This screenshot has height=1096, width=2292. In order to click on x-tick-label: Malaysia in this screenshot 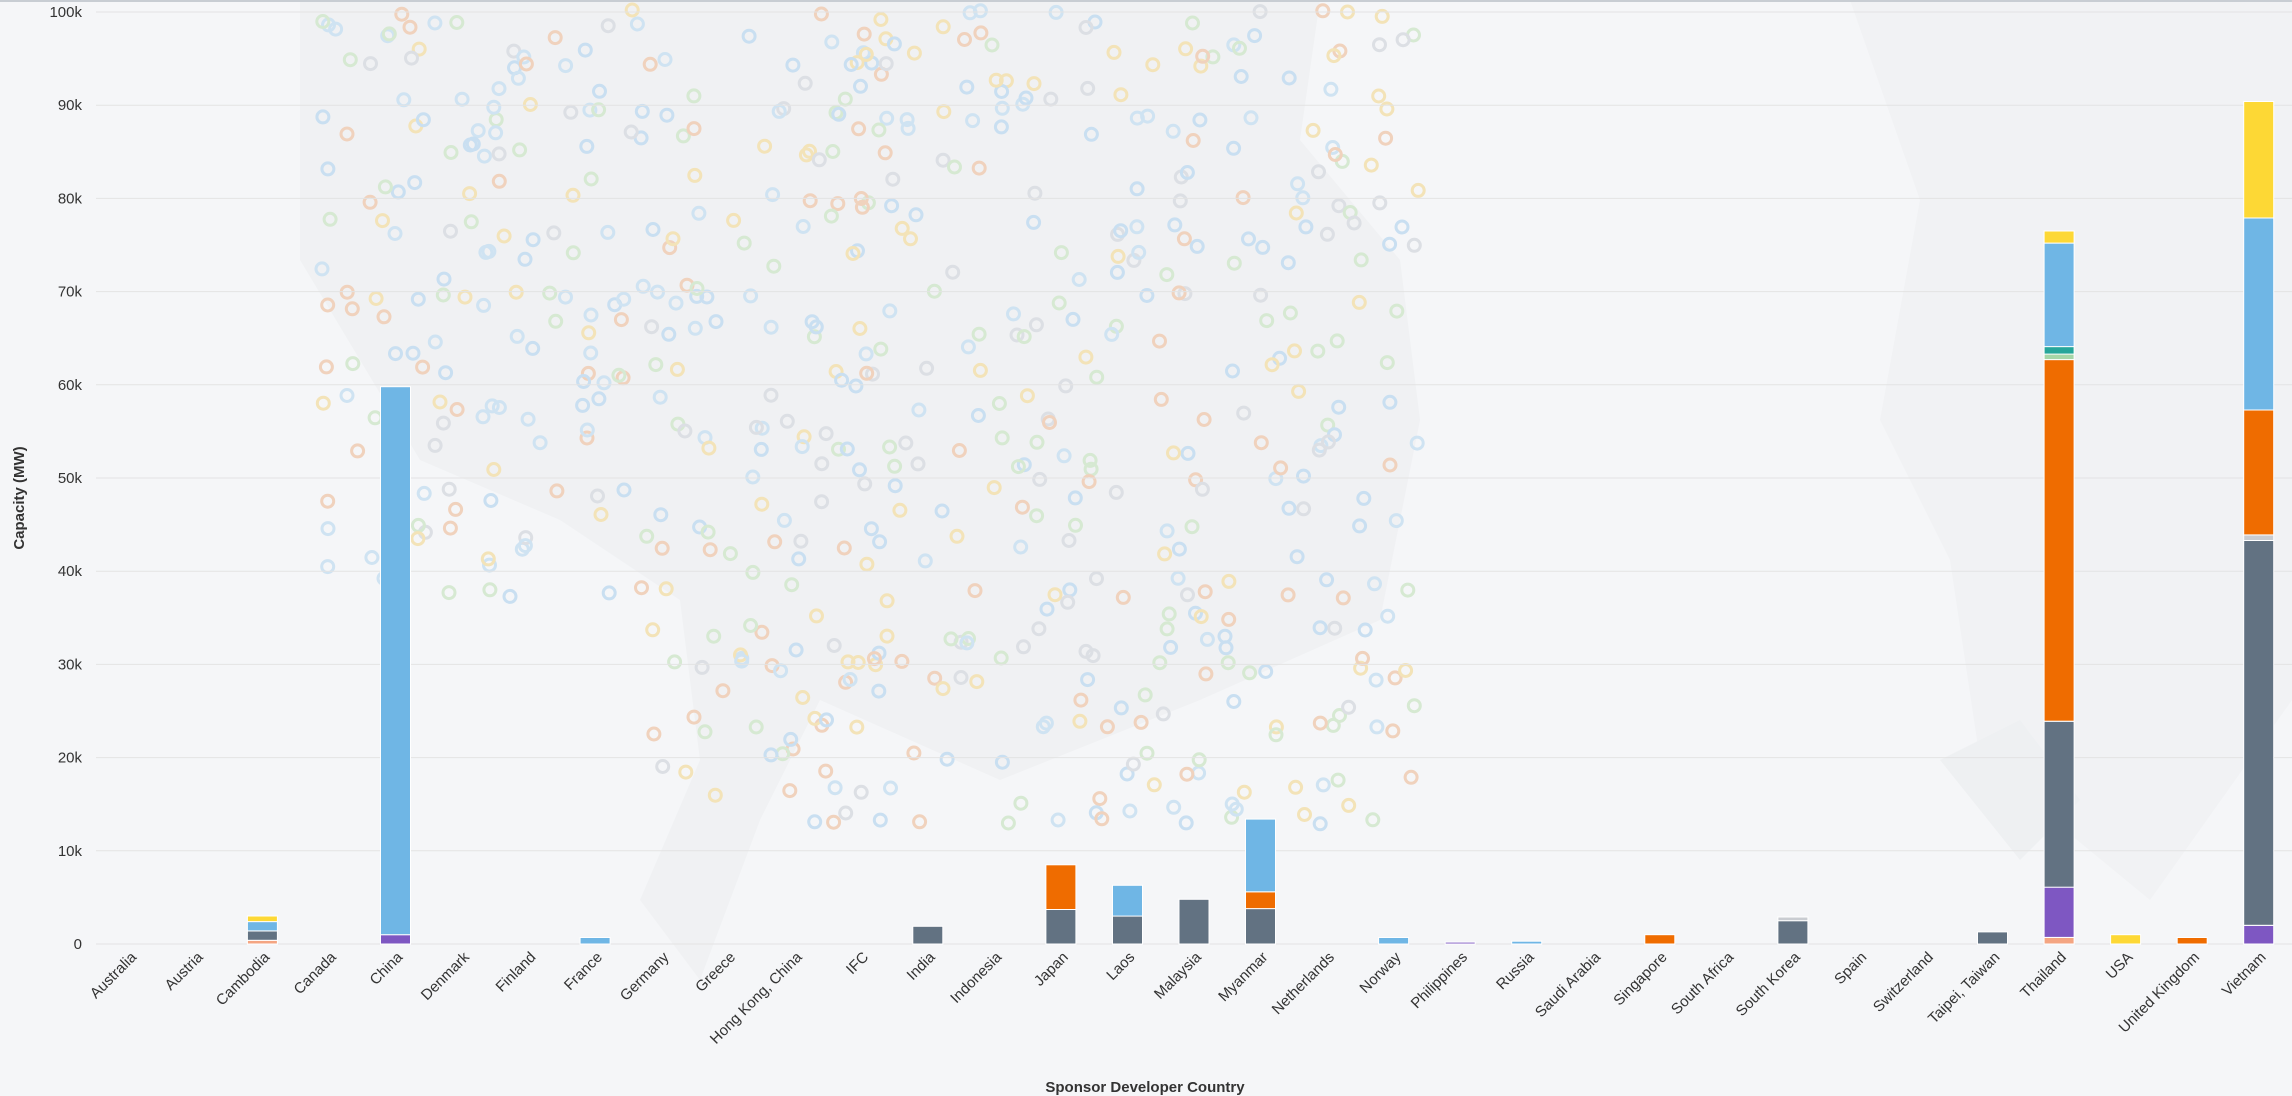, I will do `click(1178, 975)`.